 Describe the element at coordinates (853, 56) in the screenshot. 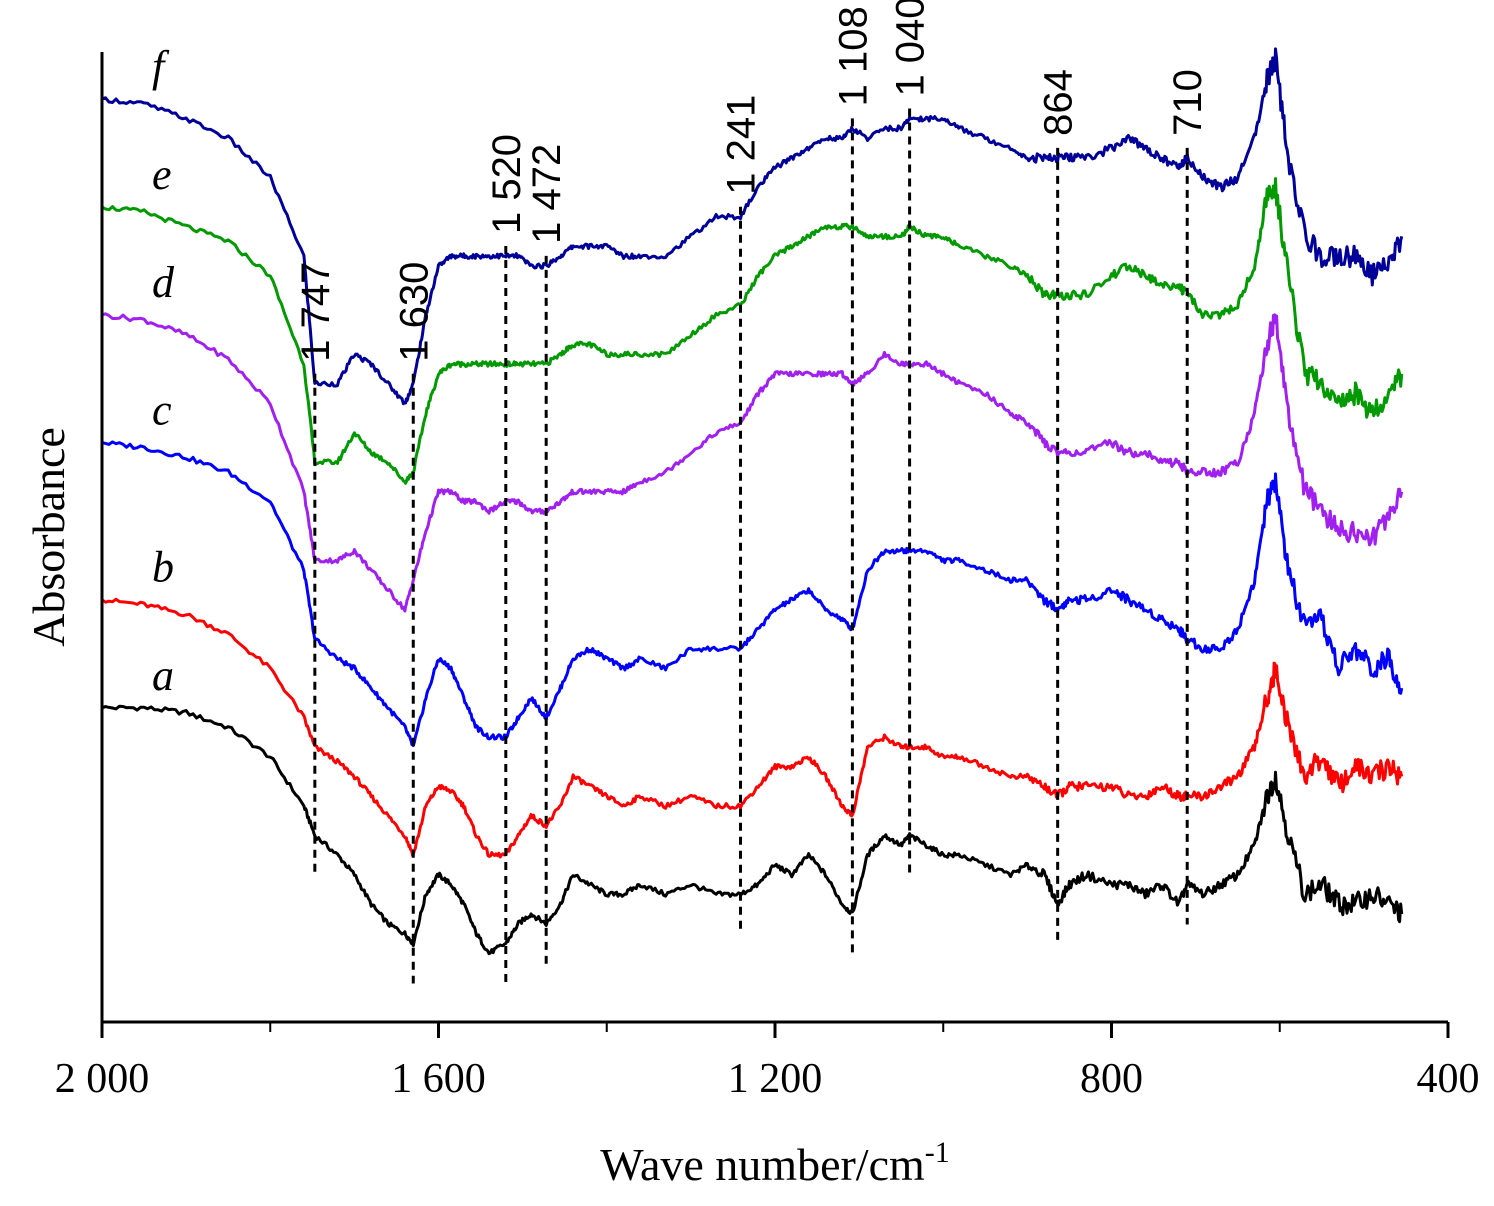

I see `peak-marker-label: 1 108` at that location.